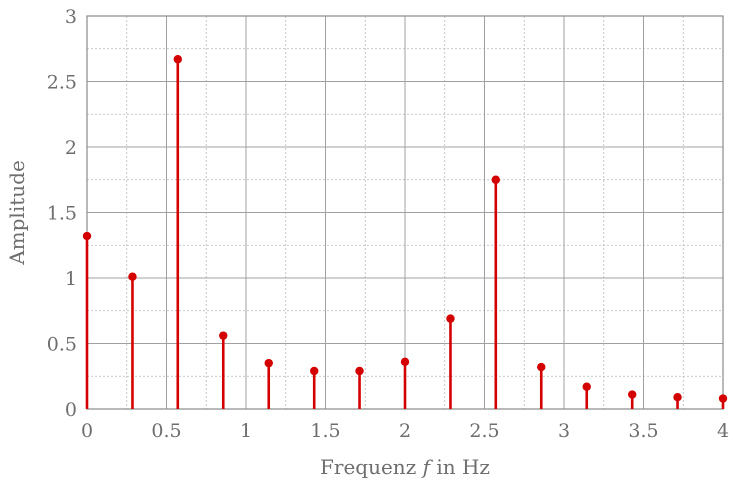  I want to click on x-tick-label: 0, so click(87, 431).